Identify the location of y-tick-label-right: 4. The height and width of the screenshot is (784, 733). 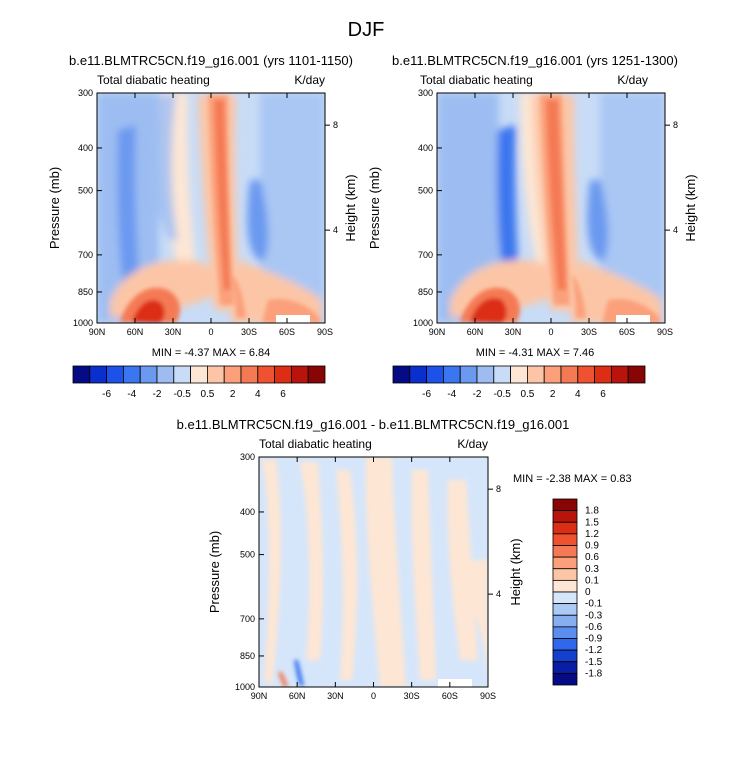
(335, 230).